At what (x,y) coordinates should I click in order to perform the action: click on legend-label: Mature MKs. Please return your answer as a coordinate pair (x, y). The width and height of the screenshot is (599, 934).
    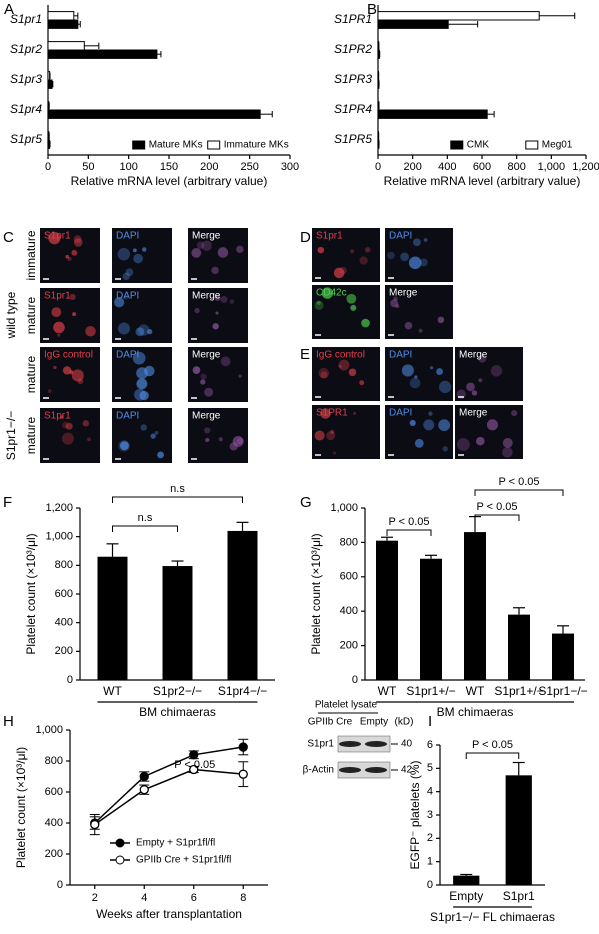
    Looking at the image, I should click on (176, 145).